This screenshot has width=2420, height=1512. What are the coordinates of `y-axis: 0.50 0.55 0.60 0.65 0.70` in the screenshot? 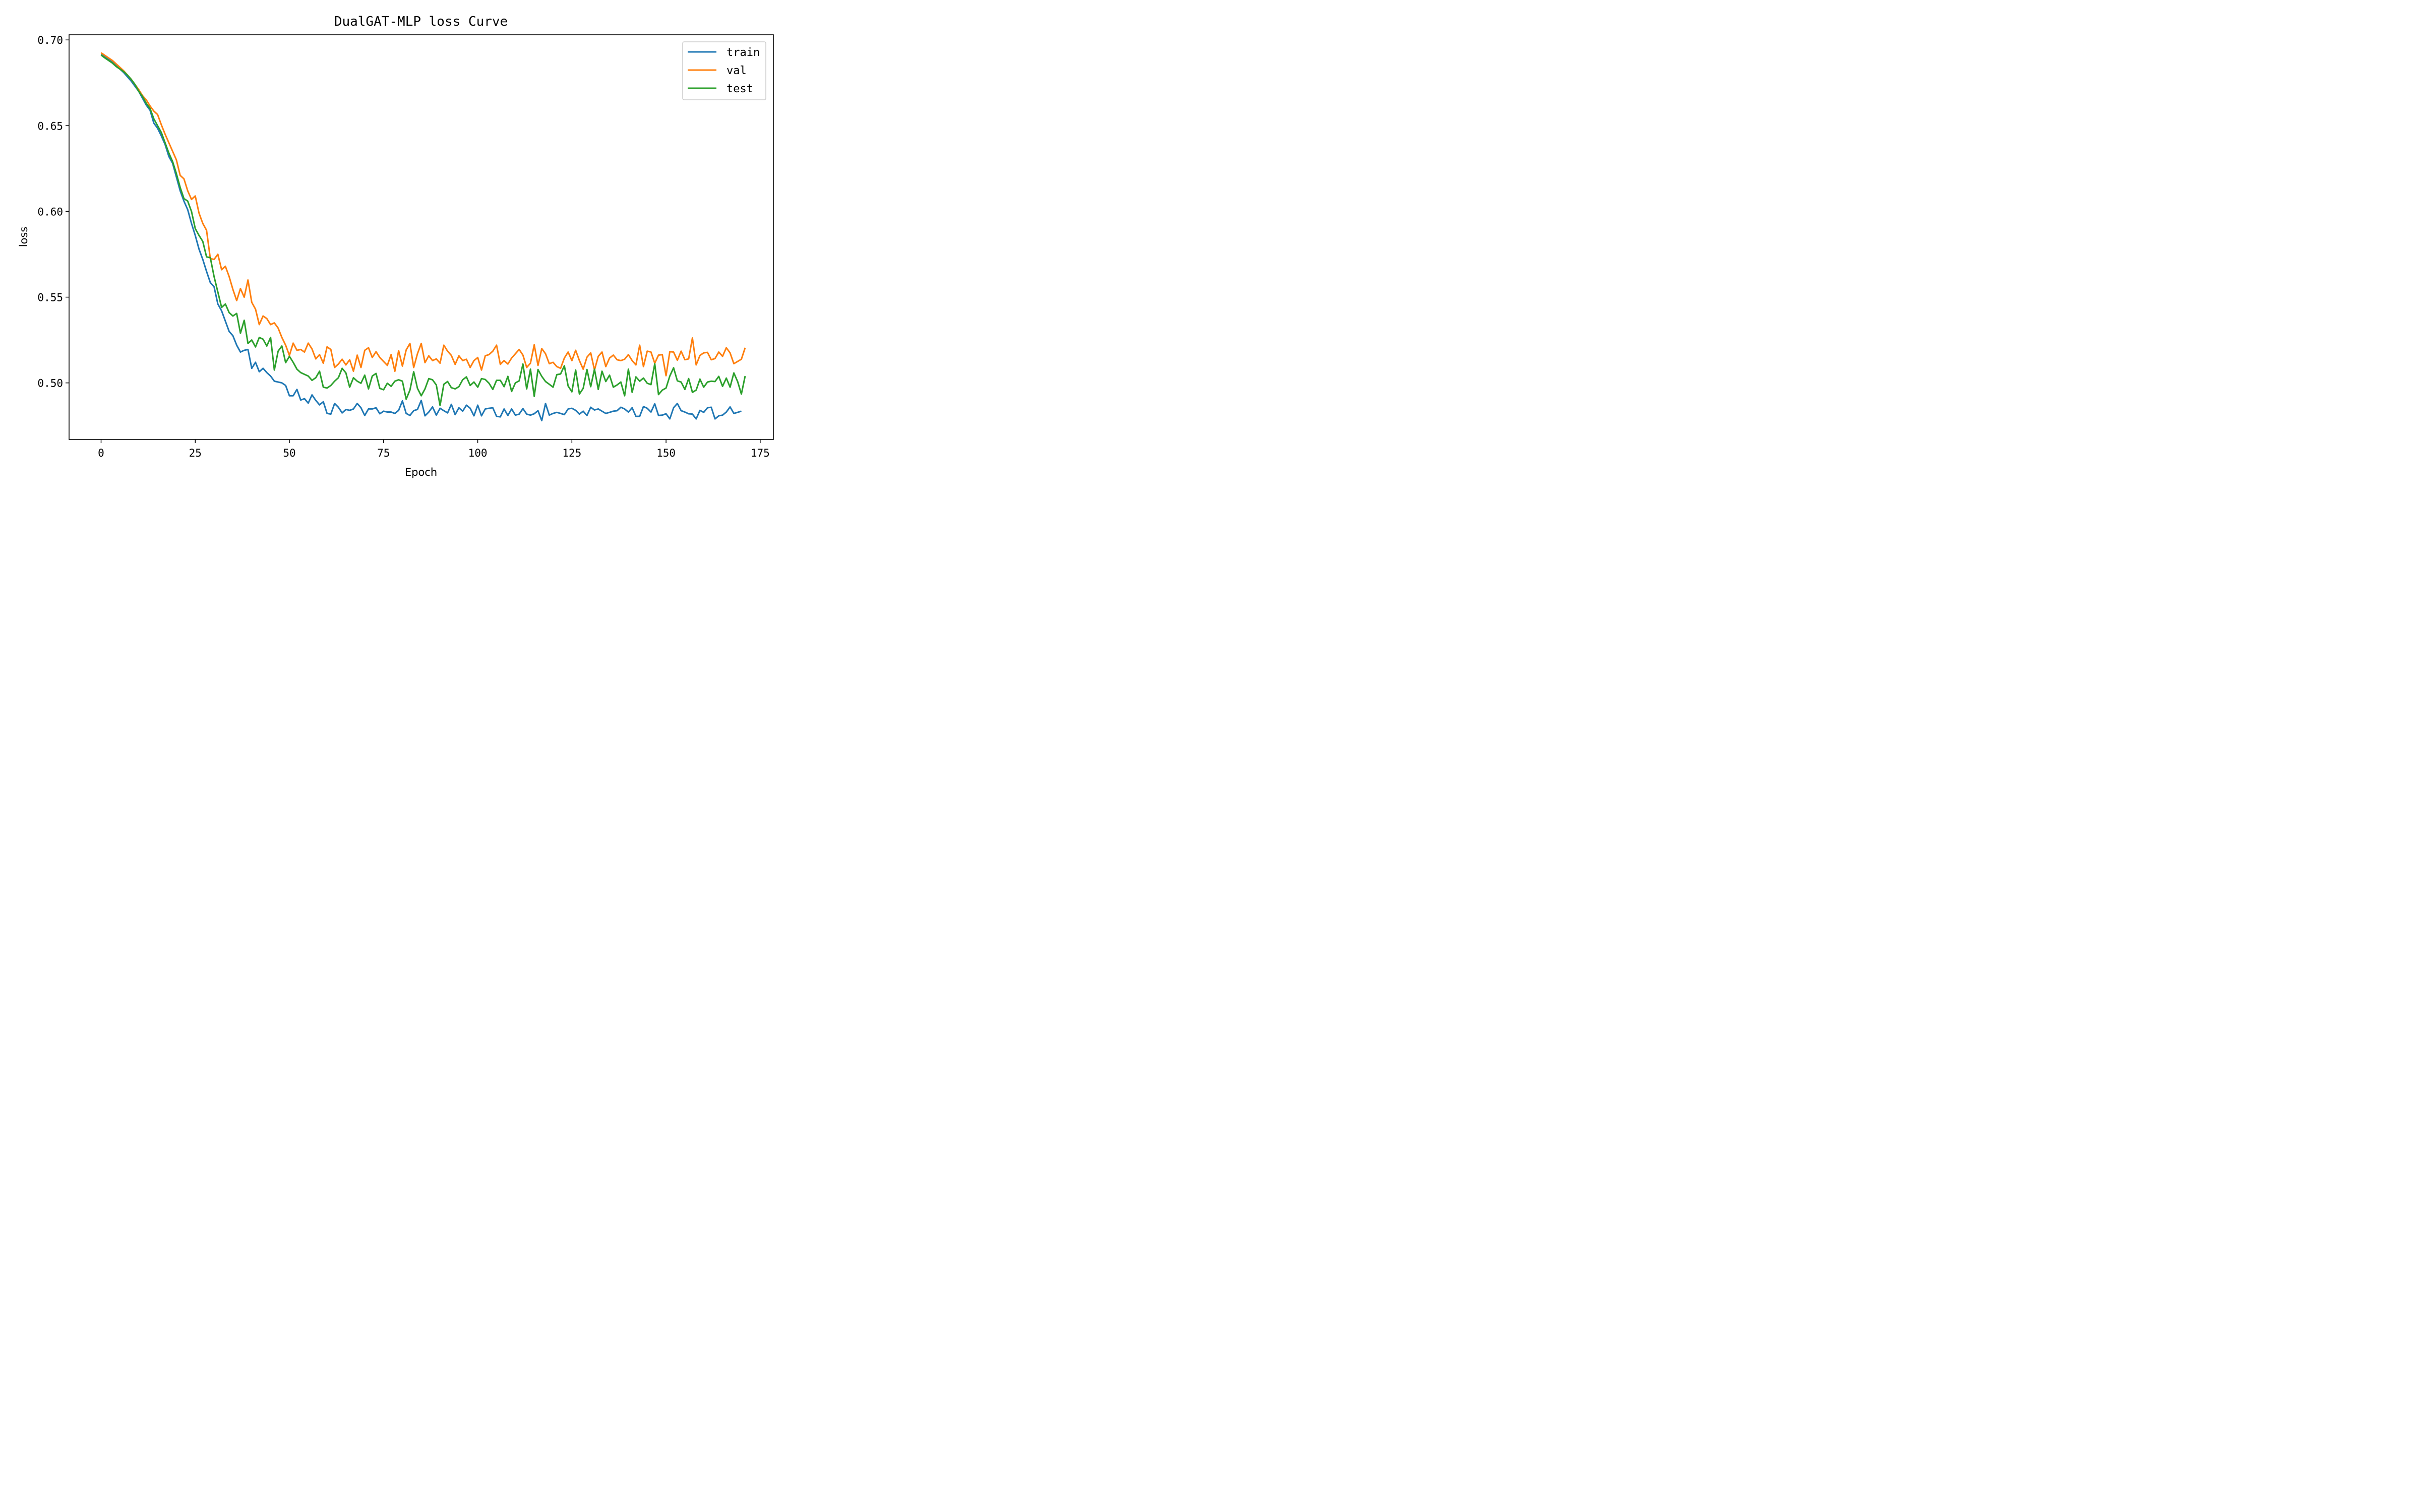 It's located at (53, 212).